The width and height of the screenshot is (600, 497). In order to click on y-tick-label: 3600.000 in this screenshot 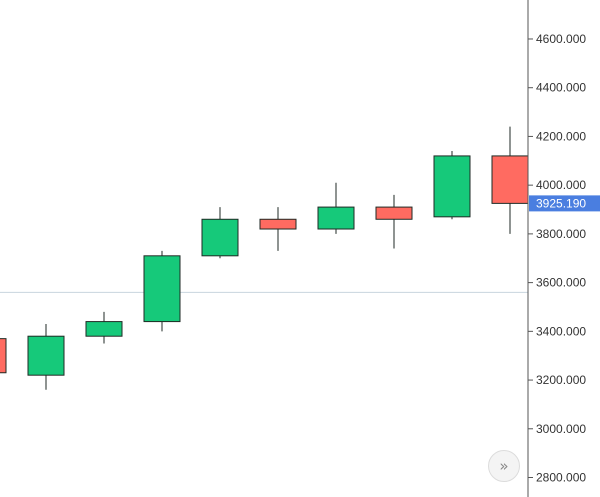, I will do `click(561, 283)`.